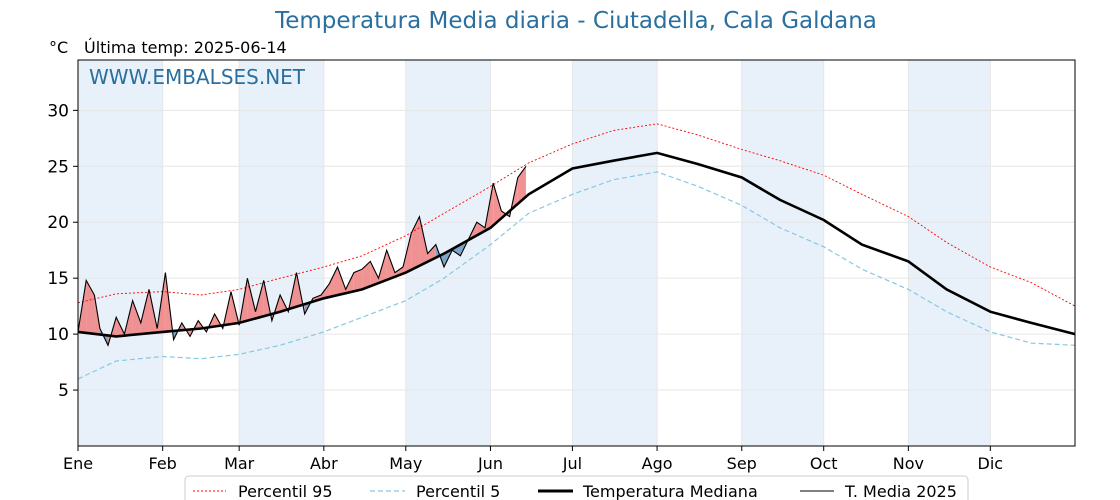  What do you see at coordinates (239, 463) in the screenshot?
I see `x-tick-label: Mar` at bounding box center [239, 463].